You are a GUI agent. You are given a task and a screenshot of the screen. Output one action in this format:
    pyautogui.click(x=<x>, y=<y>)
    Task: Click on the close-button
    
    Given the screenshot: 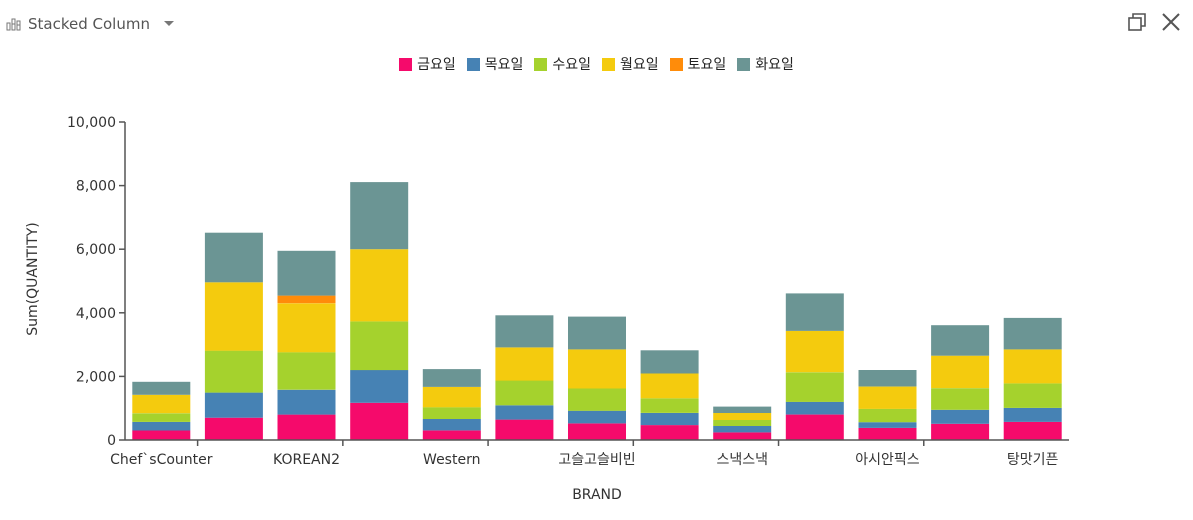 What is the action you would take?
    pyautogui.click(x=1171, y=22)
    